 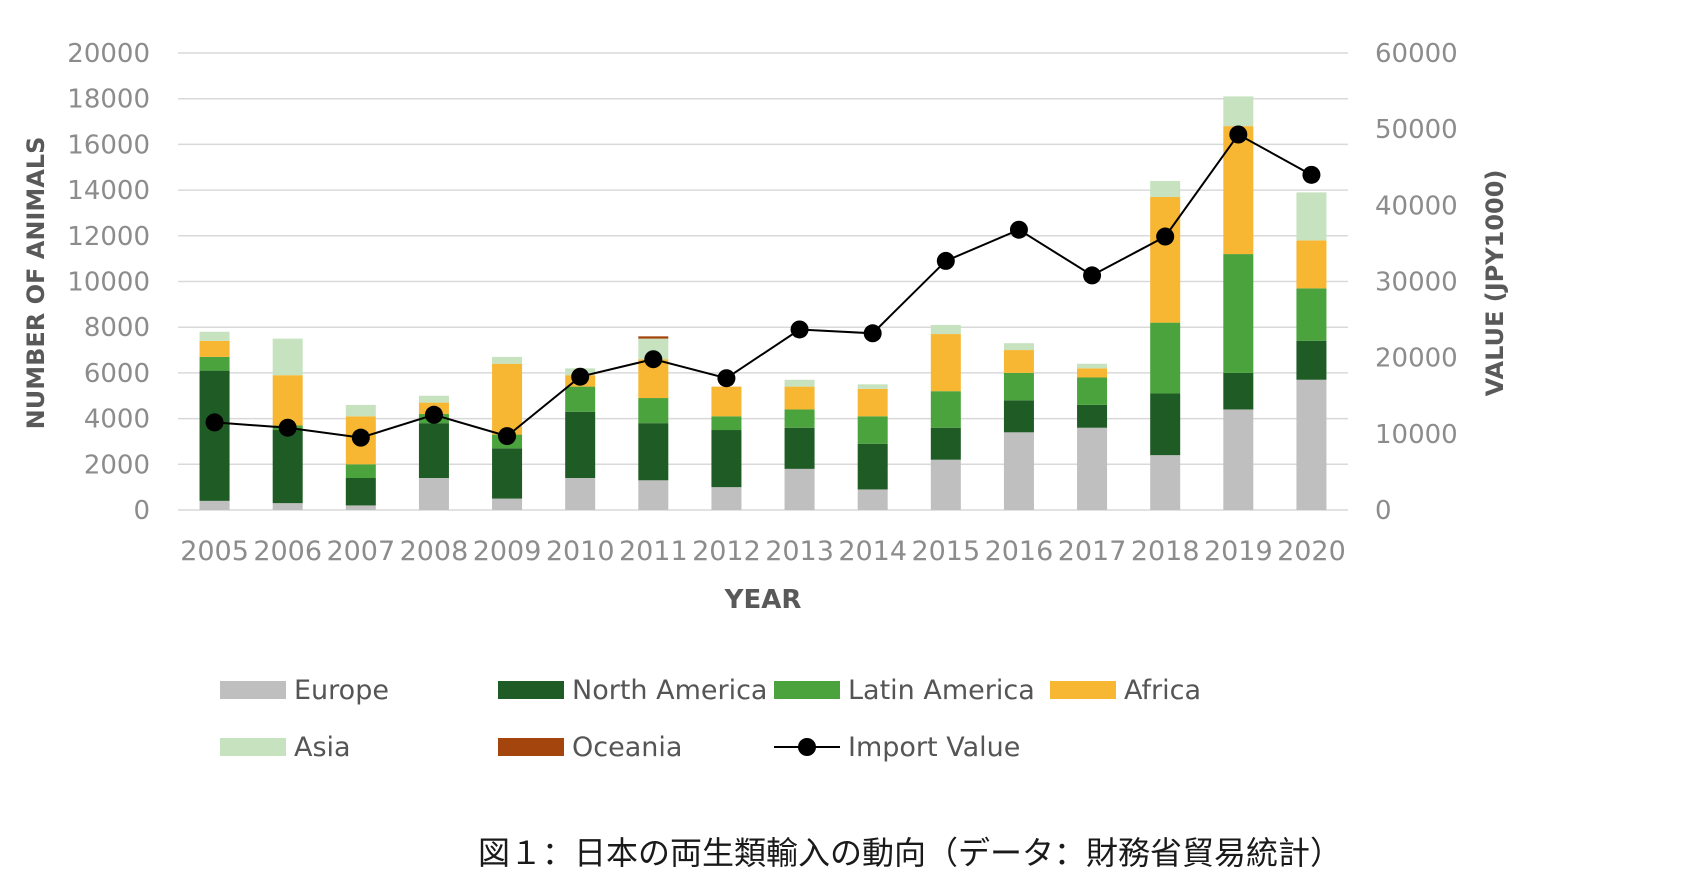 What do you see at coordinates (108, 145) in the screenshot?
I see `y-tick-label: 16000` at bounding box center [108, 145].